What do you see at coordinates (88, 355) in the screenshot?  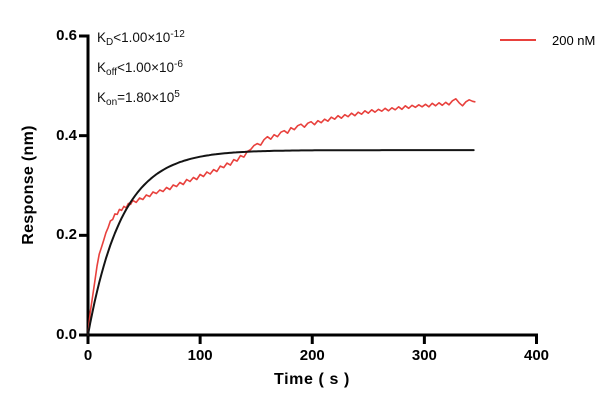 I see `x-tick-label: 0` at bounding box center [88, 355].